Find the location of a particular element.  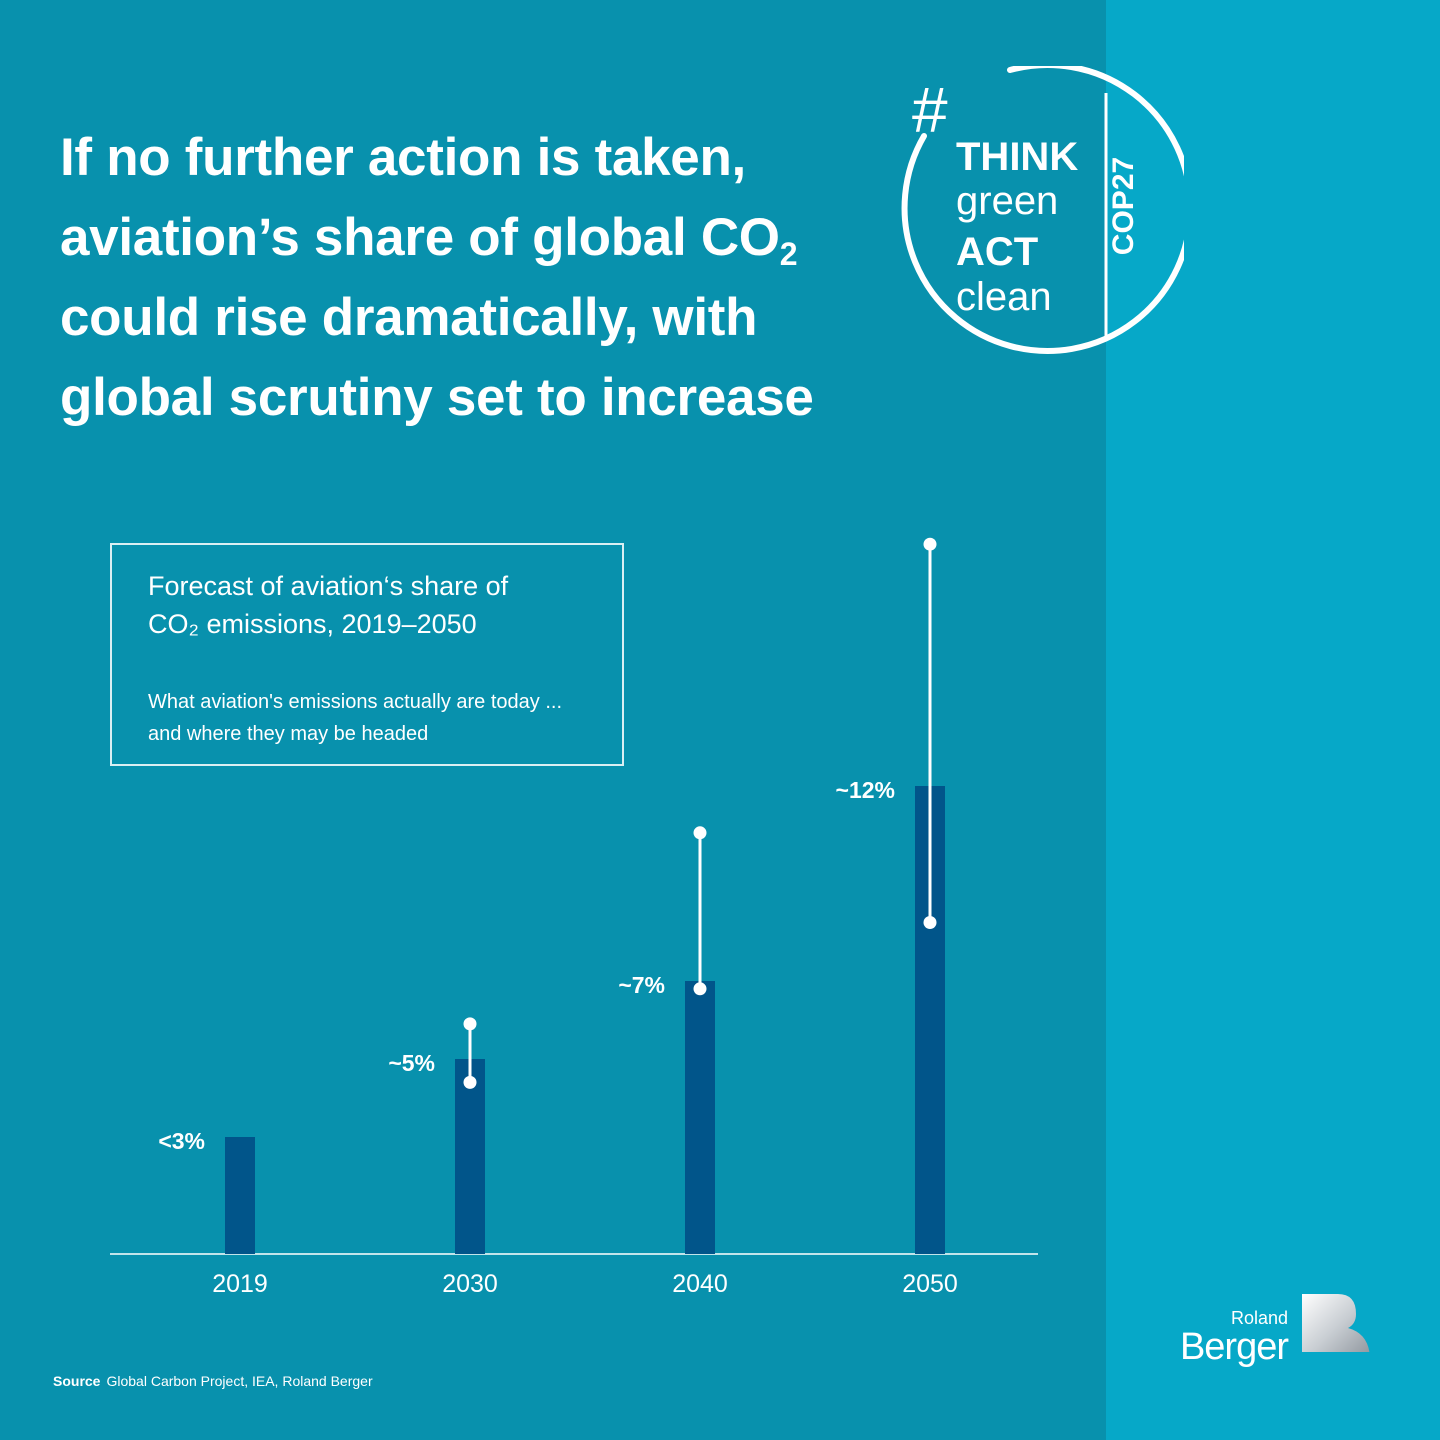

badge-act: ACT is located at coordinates (997, 252).